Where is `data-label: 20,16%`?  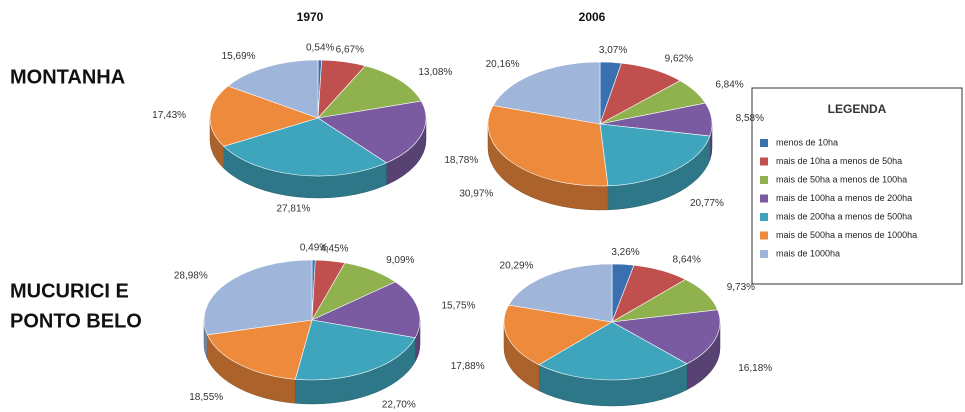
data-label: 20,16% is located at coordinates (503, 64).